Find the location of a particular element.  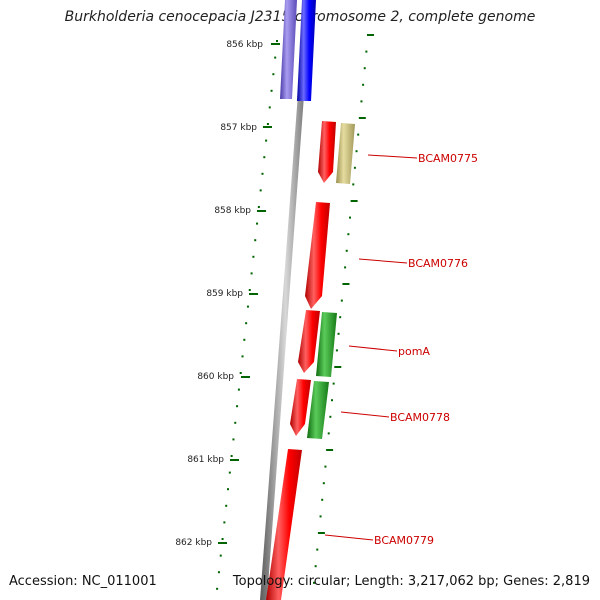

gene-bcam0778-red-arrow is located at coordinates (300, 407).